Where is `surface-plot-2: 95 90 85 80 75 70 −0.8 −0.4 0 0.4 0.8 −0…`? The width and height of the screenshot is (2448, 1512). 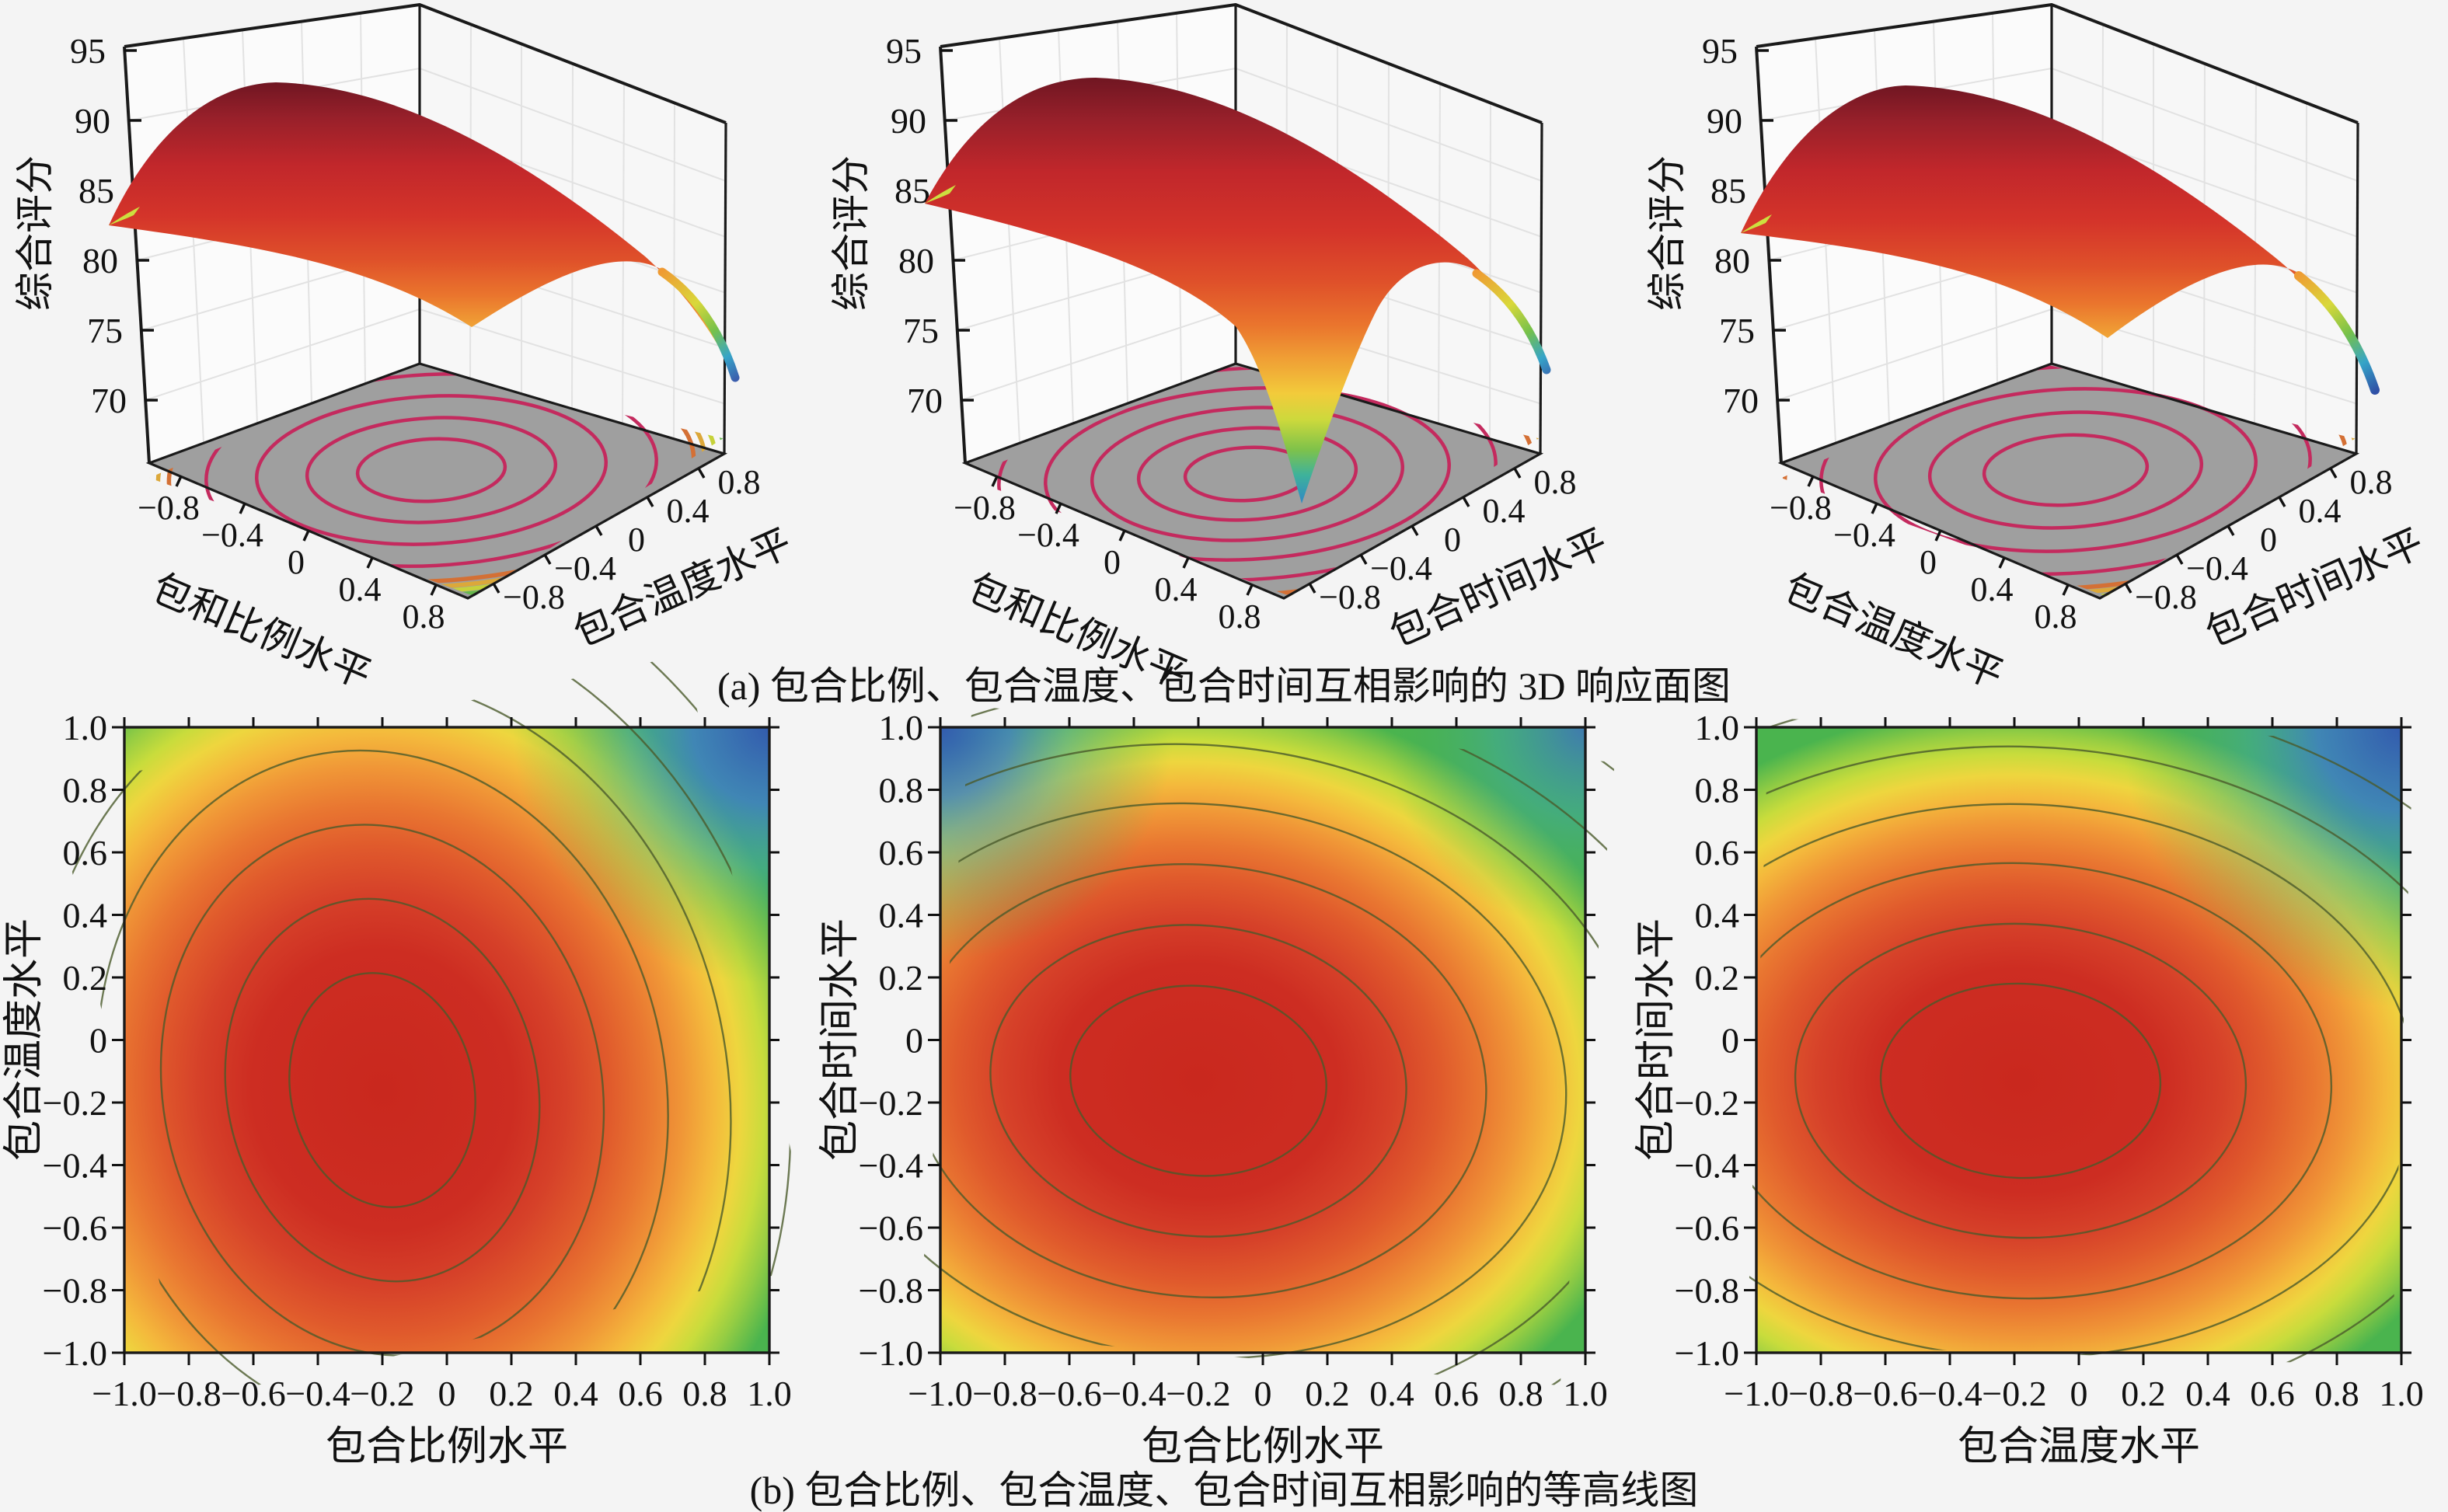
surface-plot-2: 95 90 85 80 75 70 −0.8 −0.4 0 0.4 0.8 −0… is located at coordinates (1221, 350).